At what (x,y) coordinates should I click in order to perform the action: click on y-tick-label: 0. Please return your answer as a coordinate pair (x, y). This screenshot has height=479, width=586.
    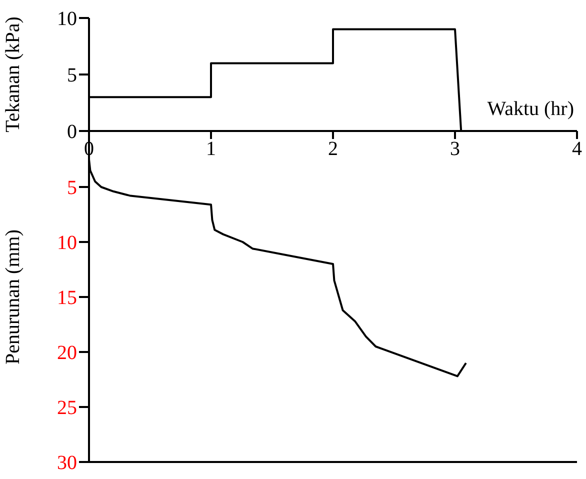
    Looking at the image, I should click on (72, 132).